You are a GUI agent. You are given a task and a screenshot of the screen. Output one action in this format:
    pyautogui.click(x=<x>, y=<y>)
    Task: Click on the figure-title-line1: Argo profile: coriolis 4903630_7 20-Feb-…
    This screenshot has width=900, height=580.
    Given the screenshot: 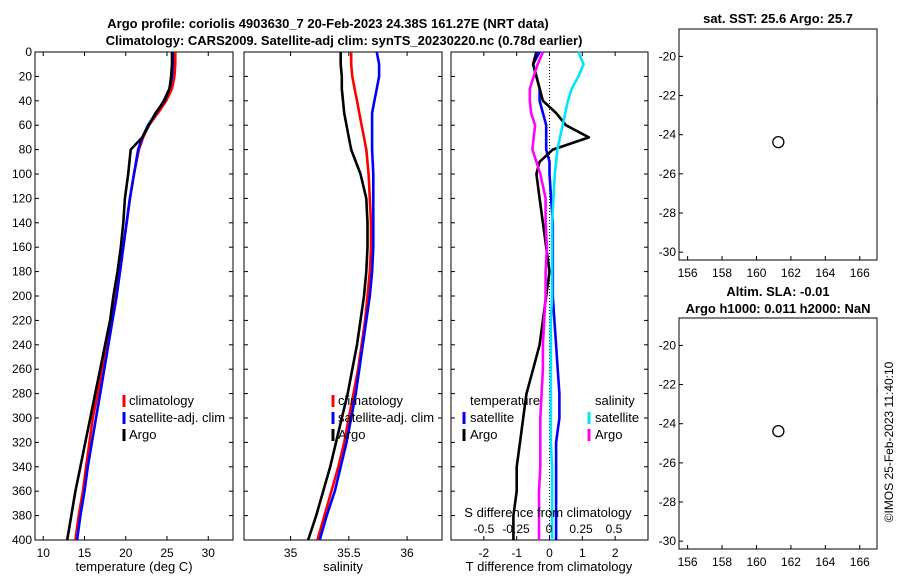 What is the action you would take?
    pyautogui.click(x=327, y=23)
    